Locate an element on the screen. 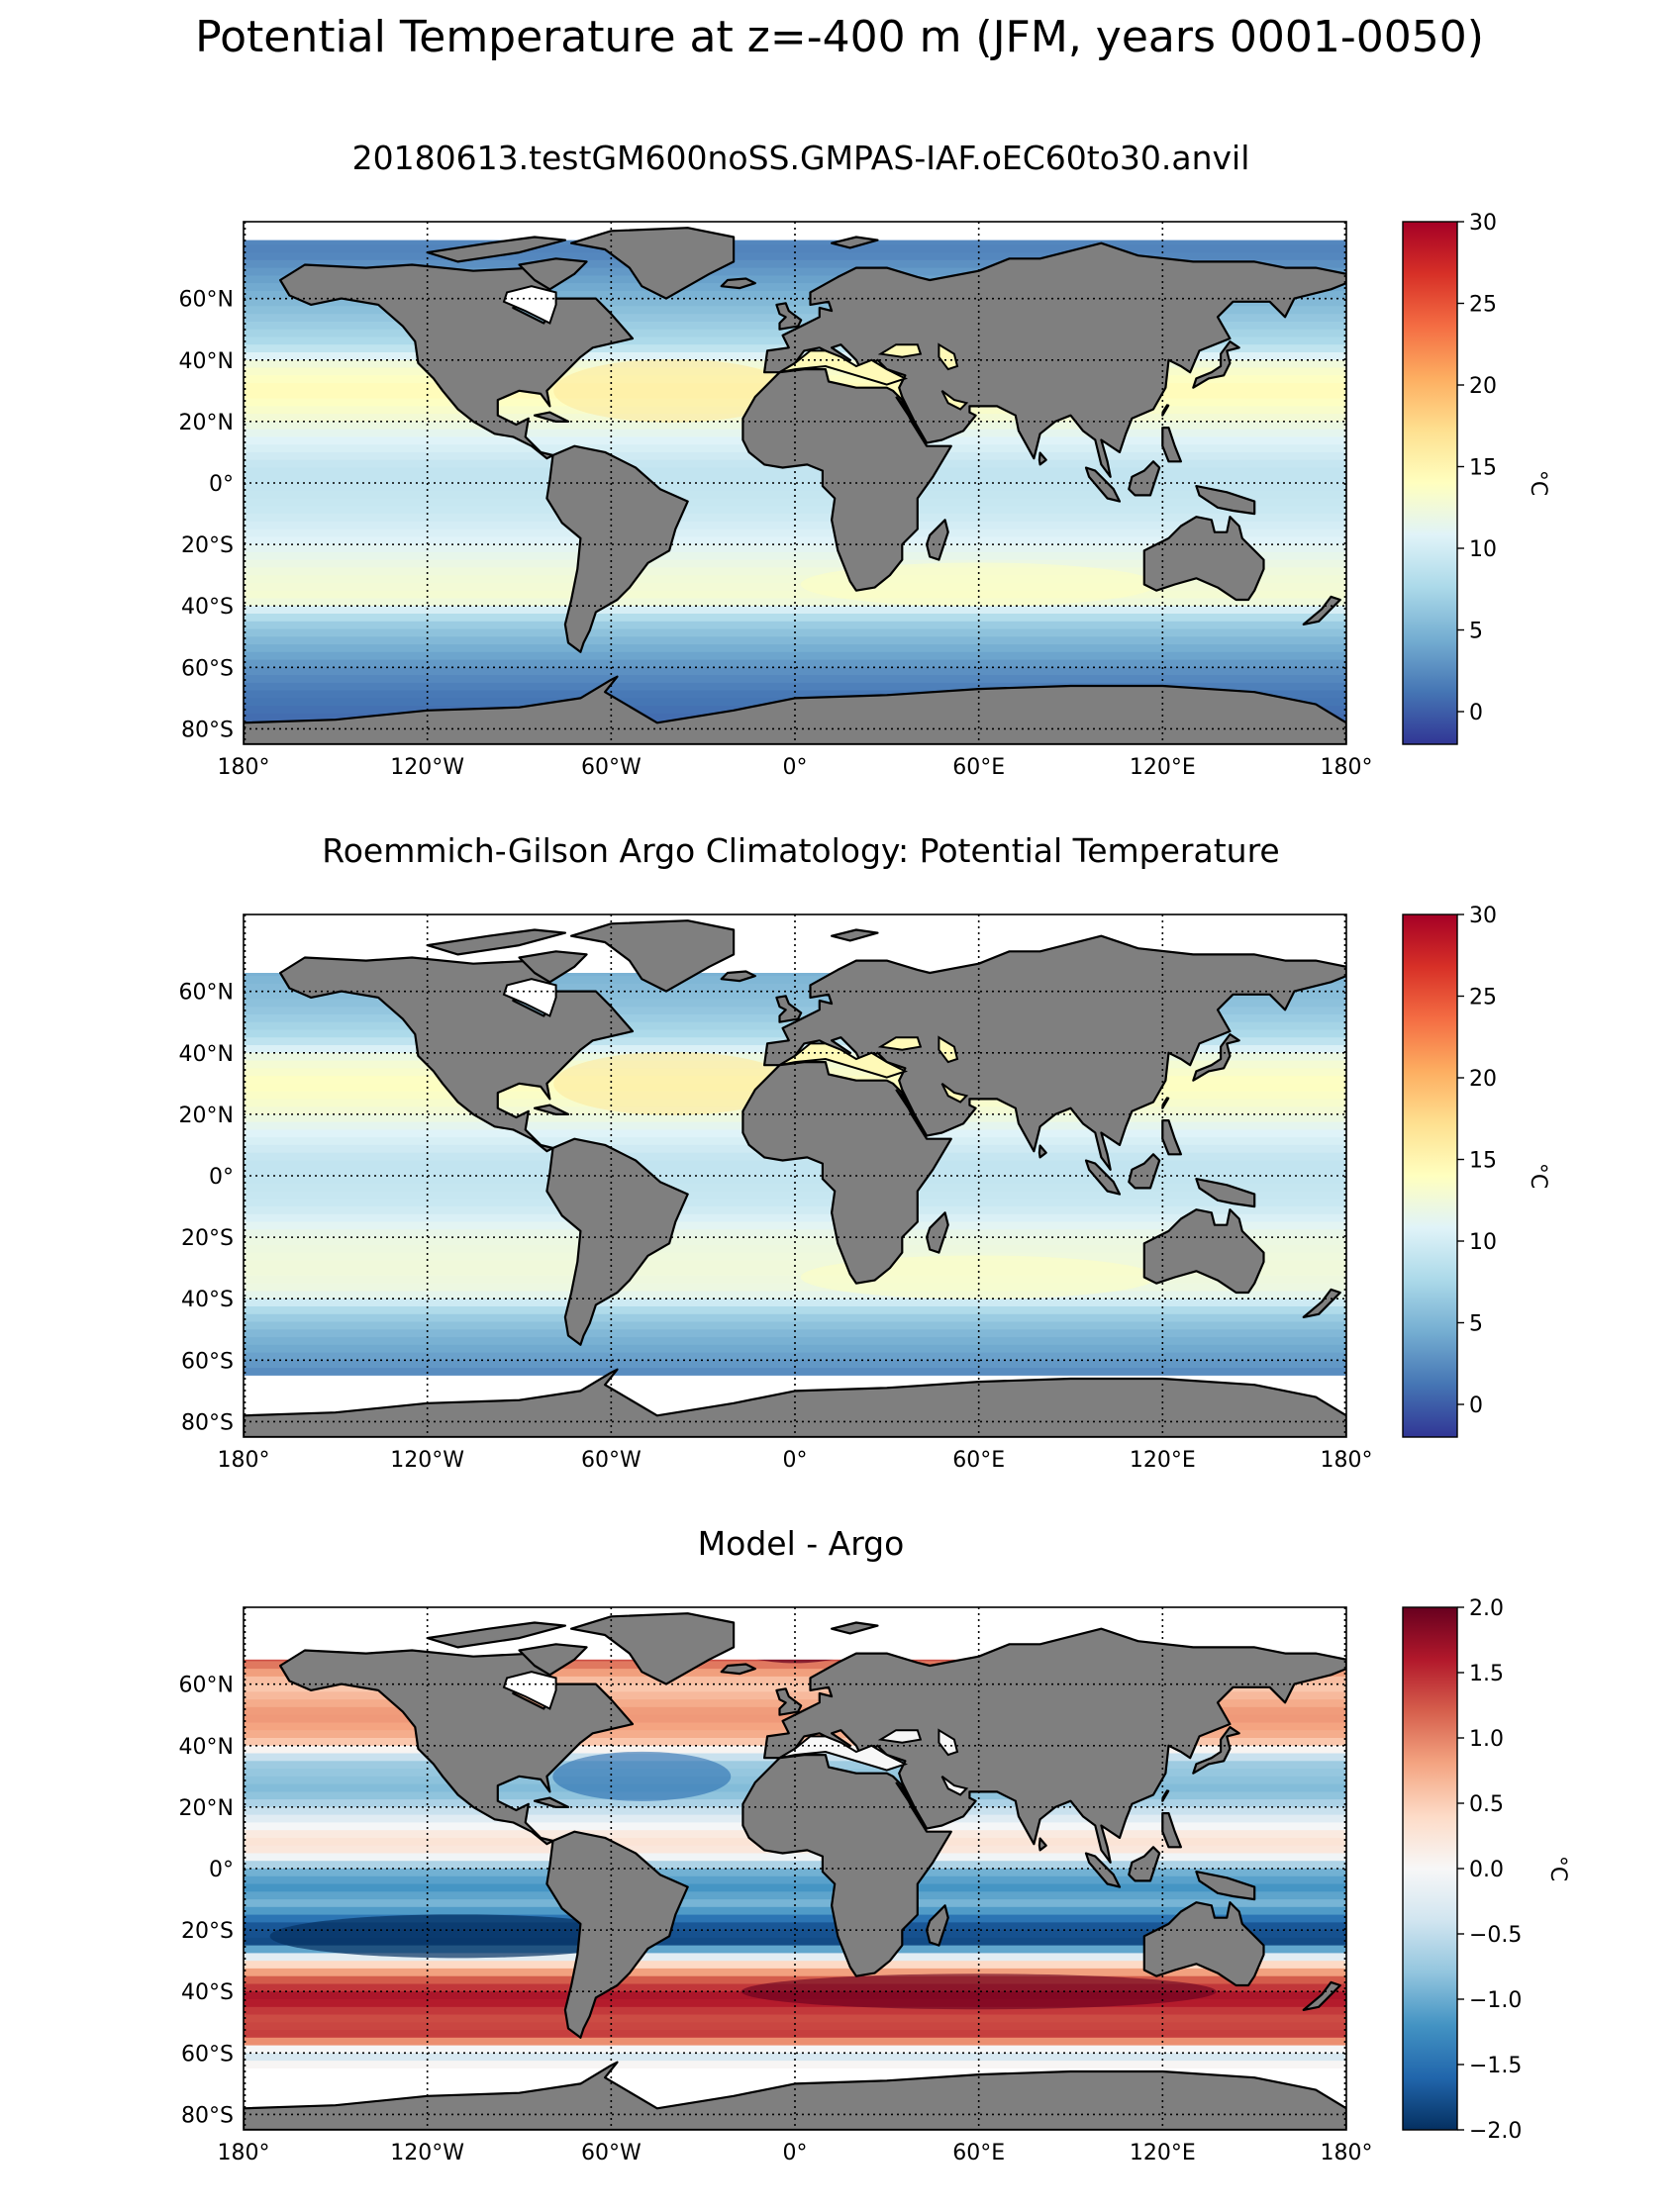  y-tick-label: 40°N is located at coordinates (206, 1747).